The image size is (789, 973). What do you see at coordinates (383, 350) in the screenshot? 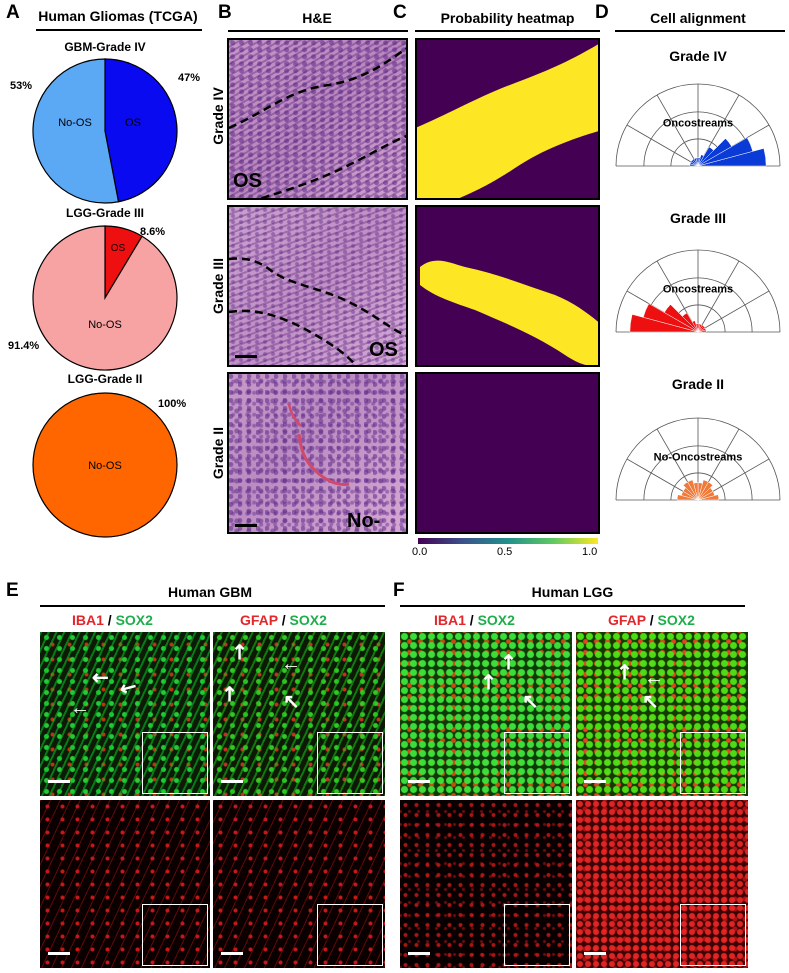
I see `he-tag-grade3: OS` at bounding box center [383, 350].